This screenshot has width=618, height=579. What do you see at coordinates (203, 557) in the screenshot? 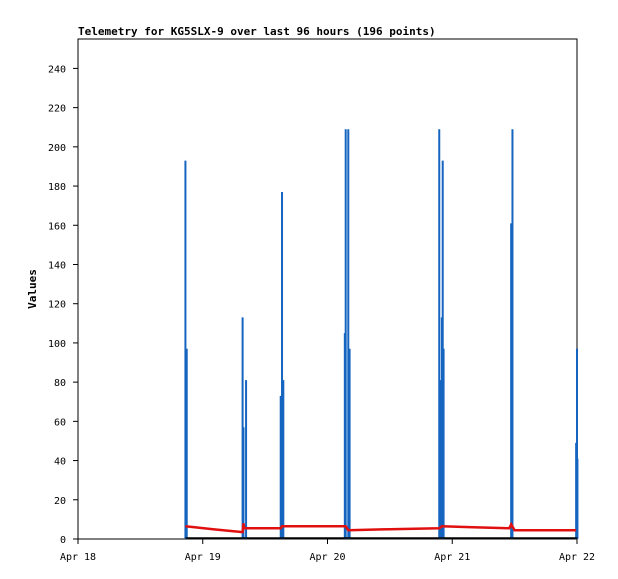
I see `x-tick-label: Apr 19` at bounding box center [203, 557].